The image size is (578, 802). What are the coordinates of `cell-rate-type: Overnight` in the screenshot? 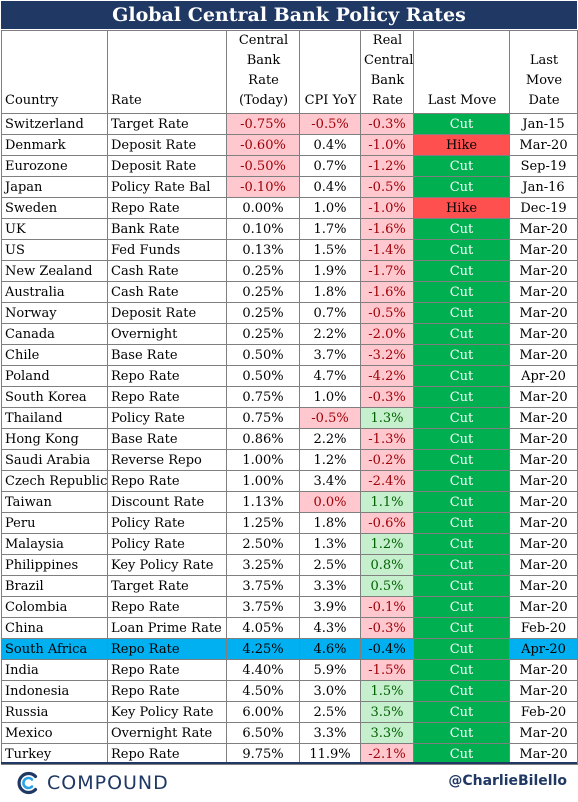 It's located at (167, 334).